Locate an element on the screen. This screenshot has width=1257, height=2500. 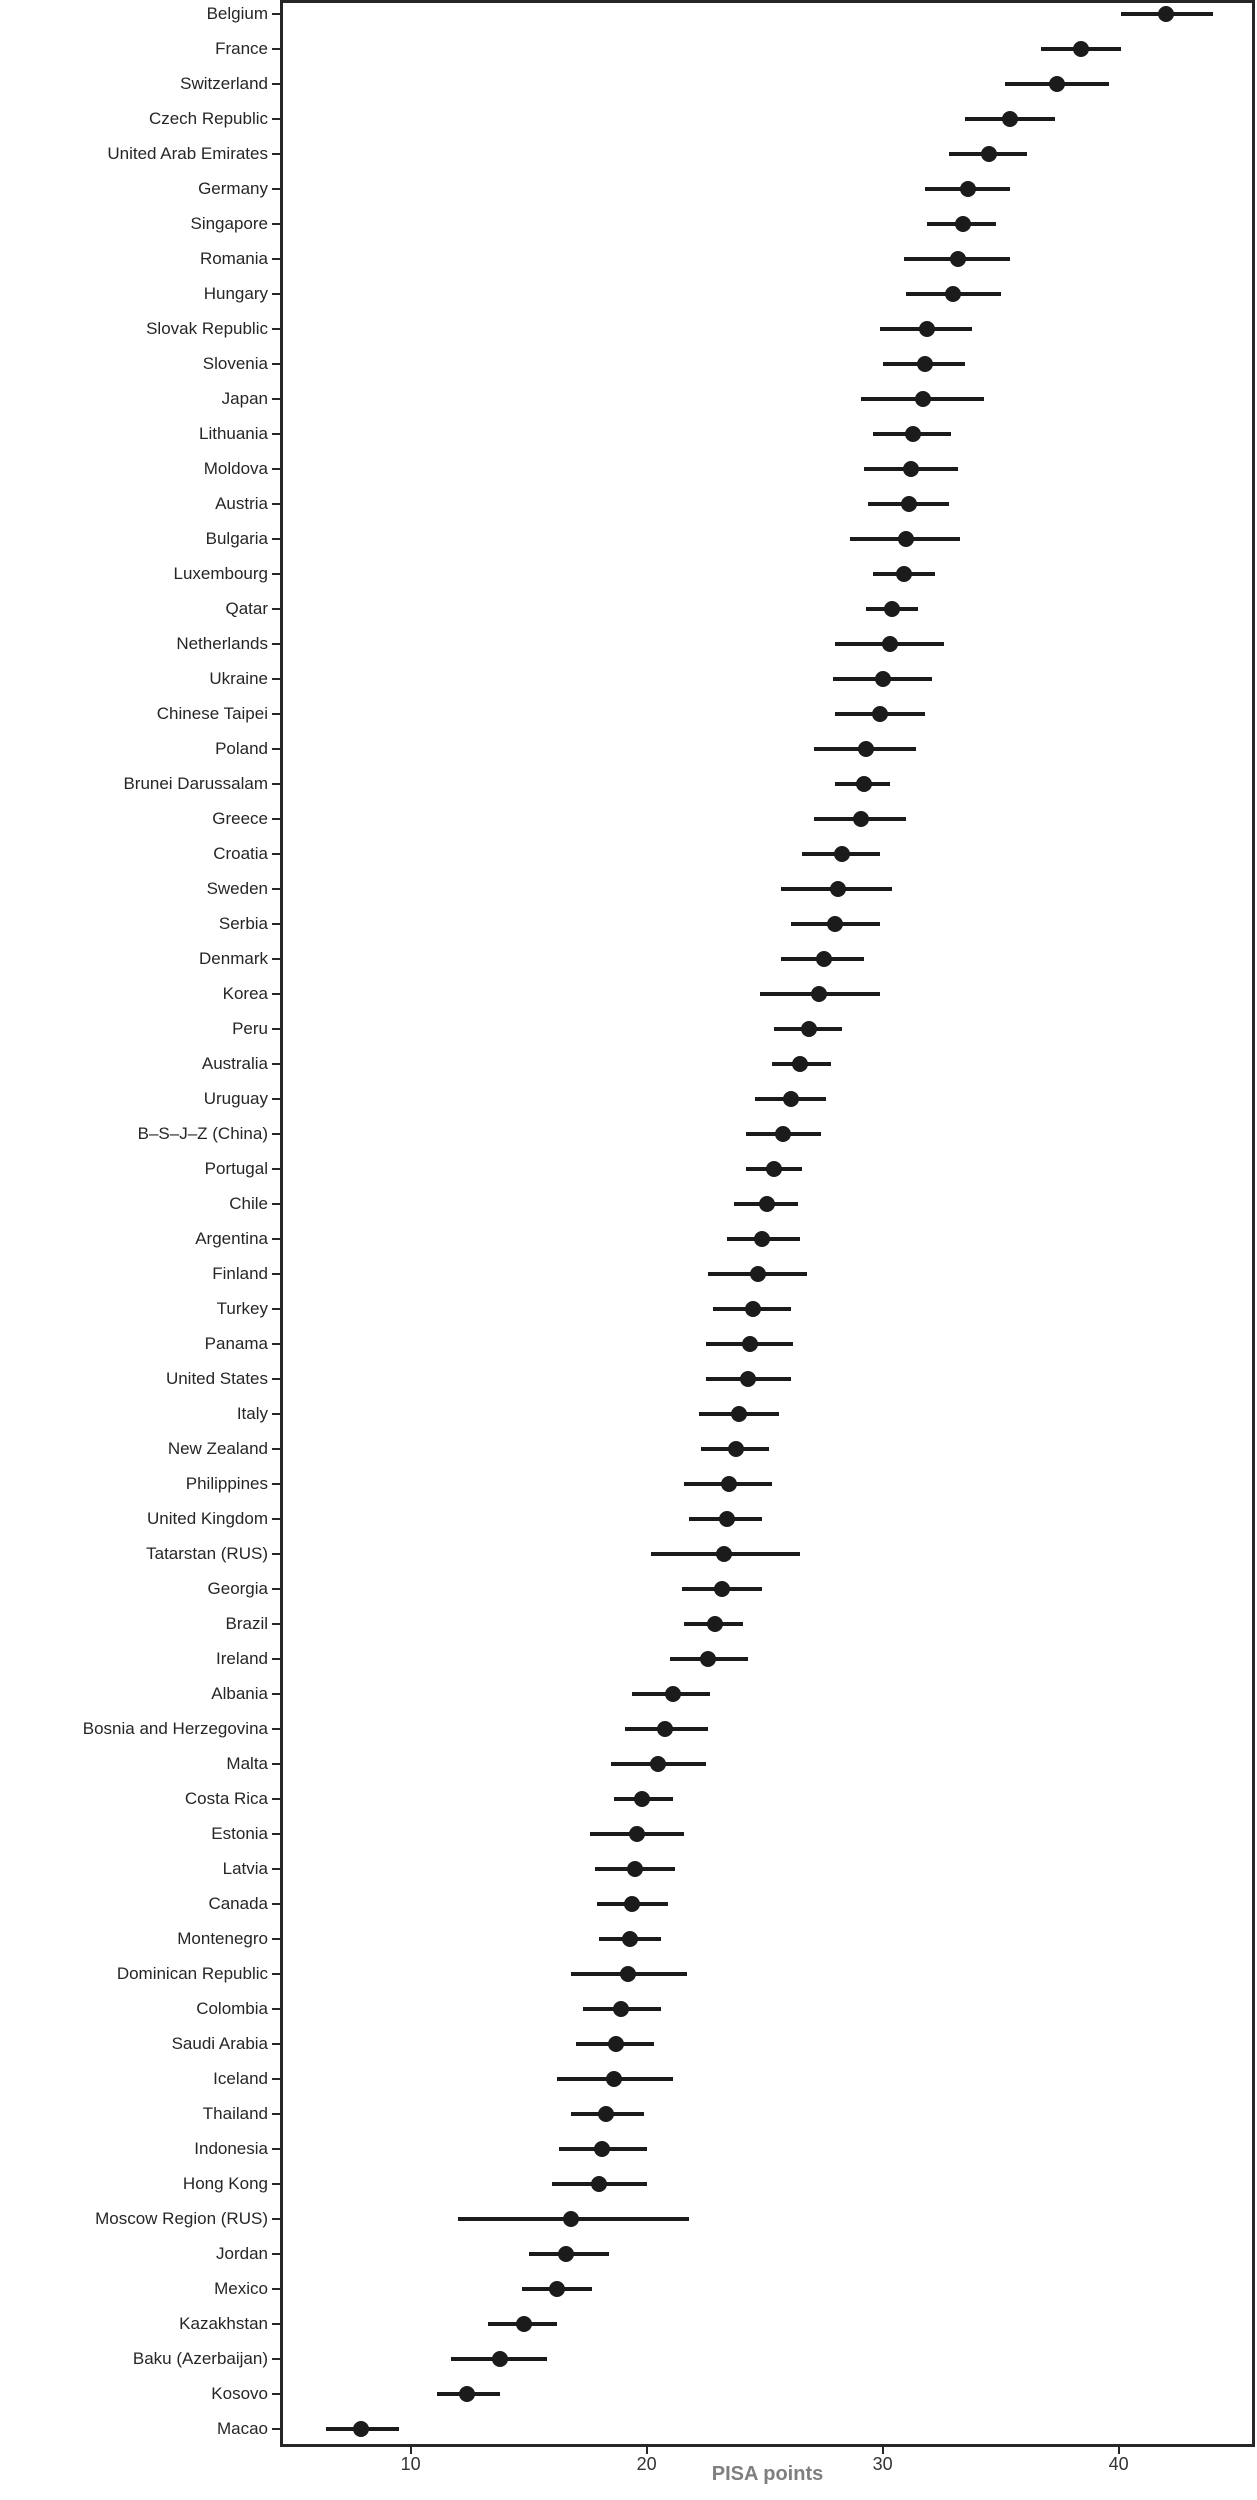
country-label: Colombia is located at coordinates (232, 2008).